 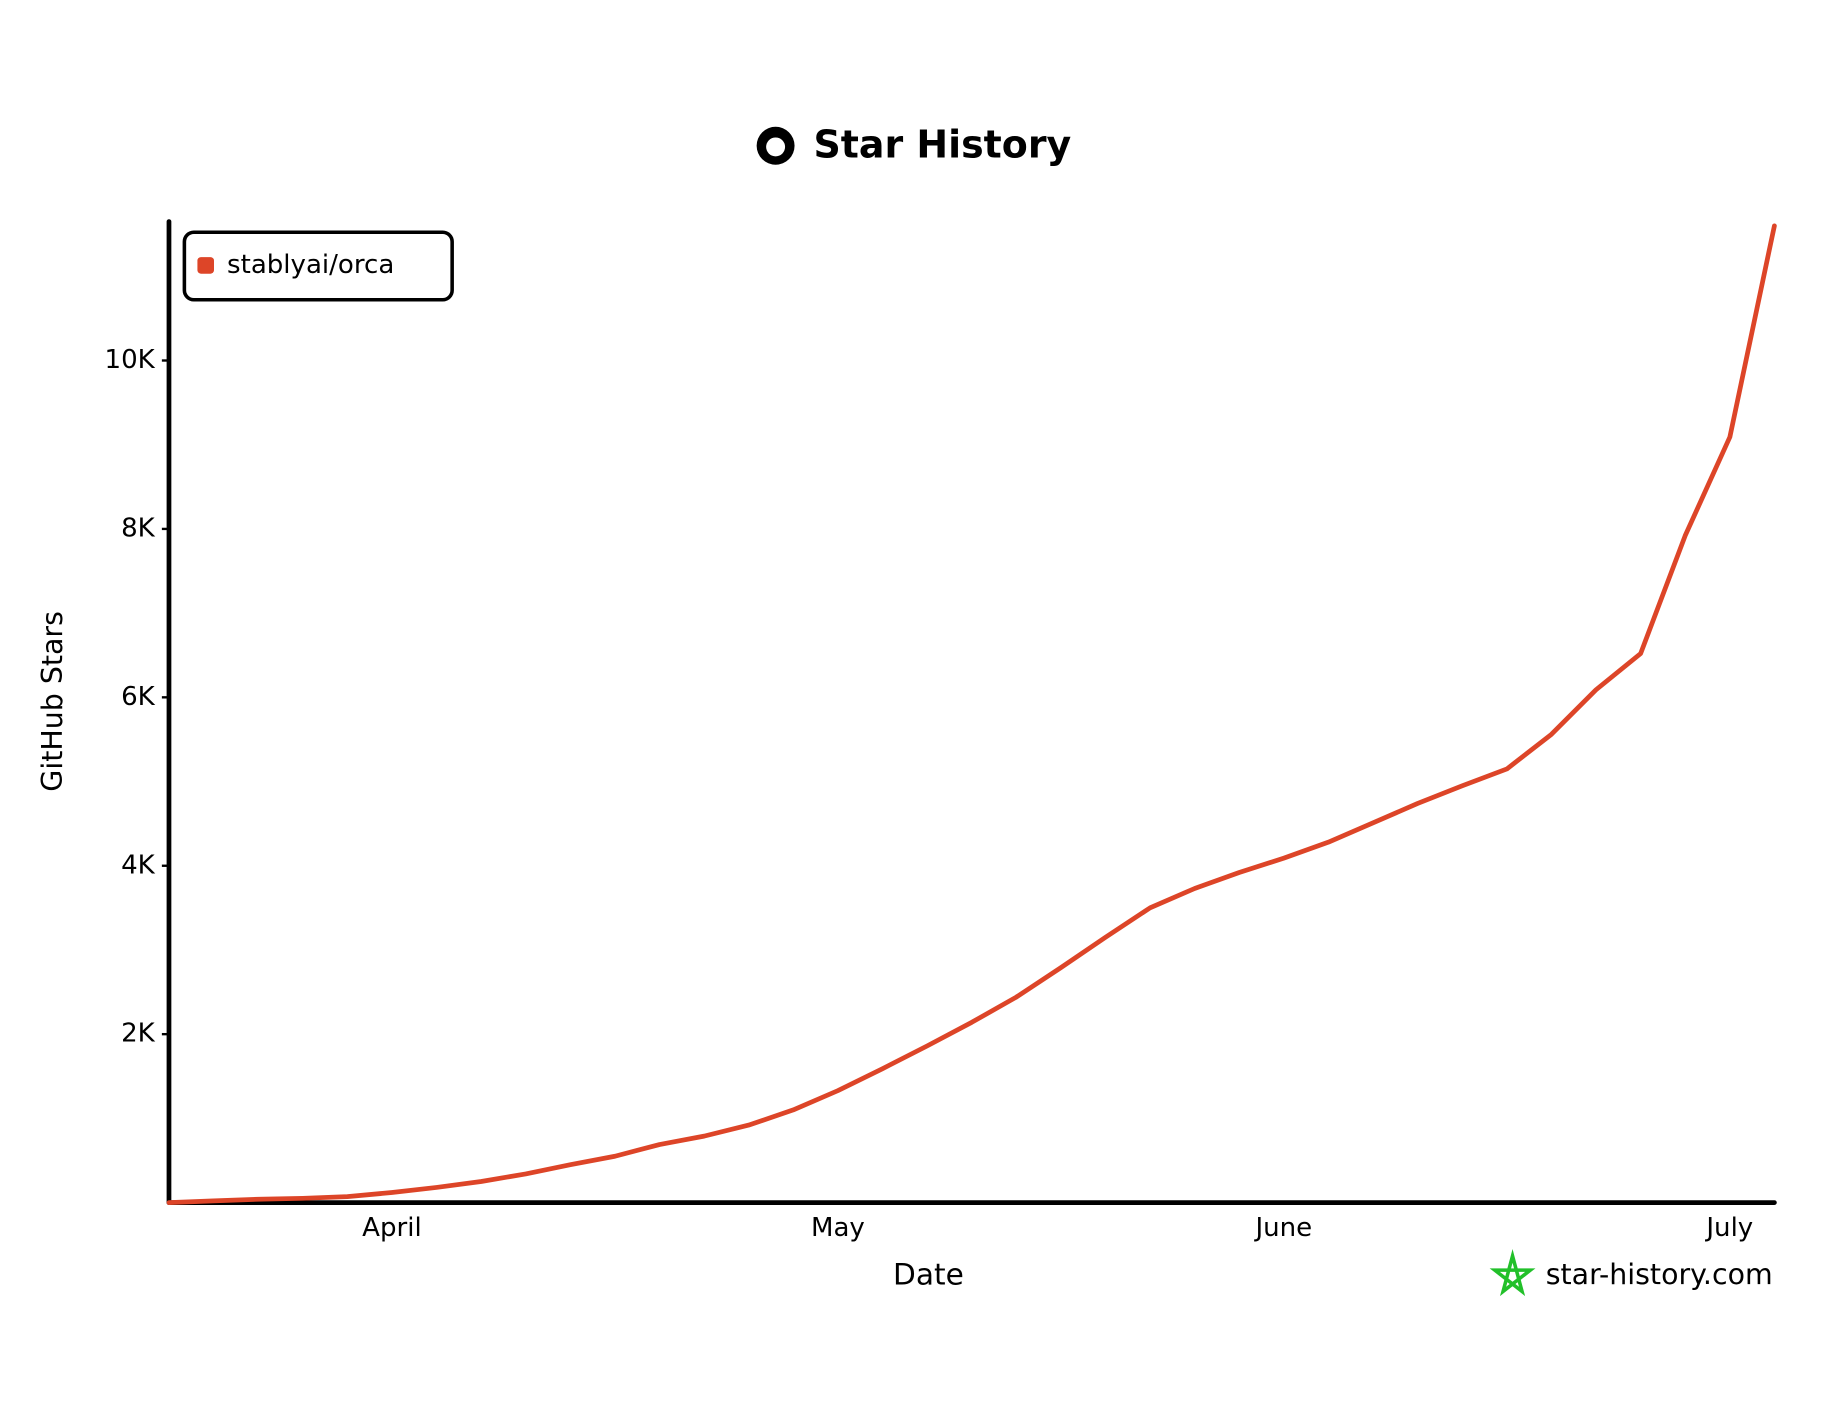 I want to click on y-tick-label: 2K, so click(x=138, y=1034).